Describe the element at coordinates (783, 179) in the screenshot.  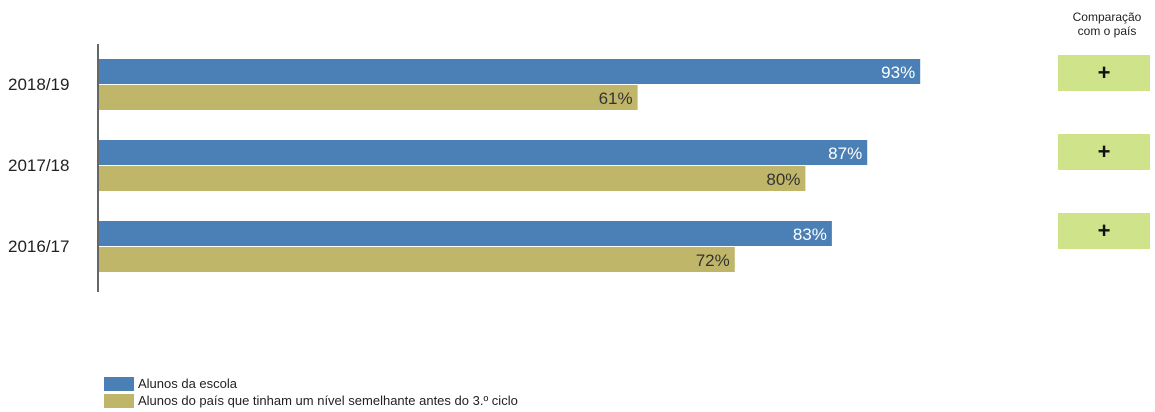
I see `data-label-country-2017-18: 80%` at that location.